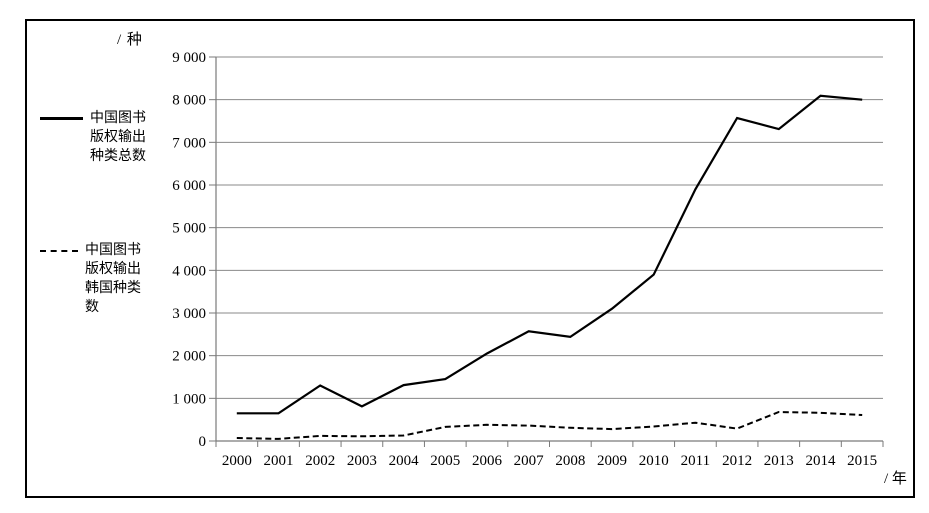 The height and width of the screenshot is (513, 929). What do you see at coordinates (118, 137) in the screenshot?
I see `legend-label-total: 中国图书版权输出种类总数` at bounding box center [118, 137].